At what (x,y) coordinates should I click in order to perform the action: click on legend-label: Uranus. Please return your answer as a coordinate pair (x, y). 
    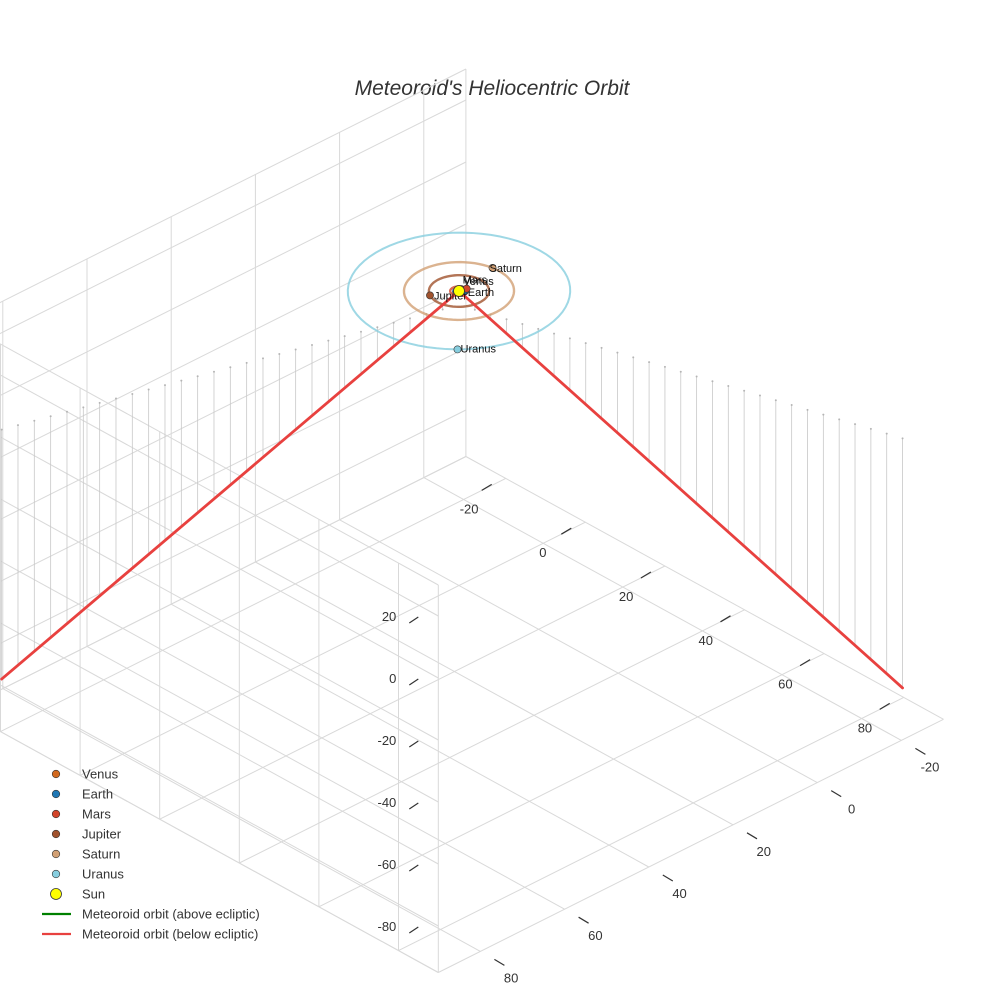
    Looking at the image, I should click on (103, 874).